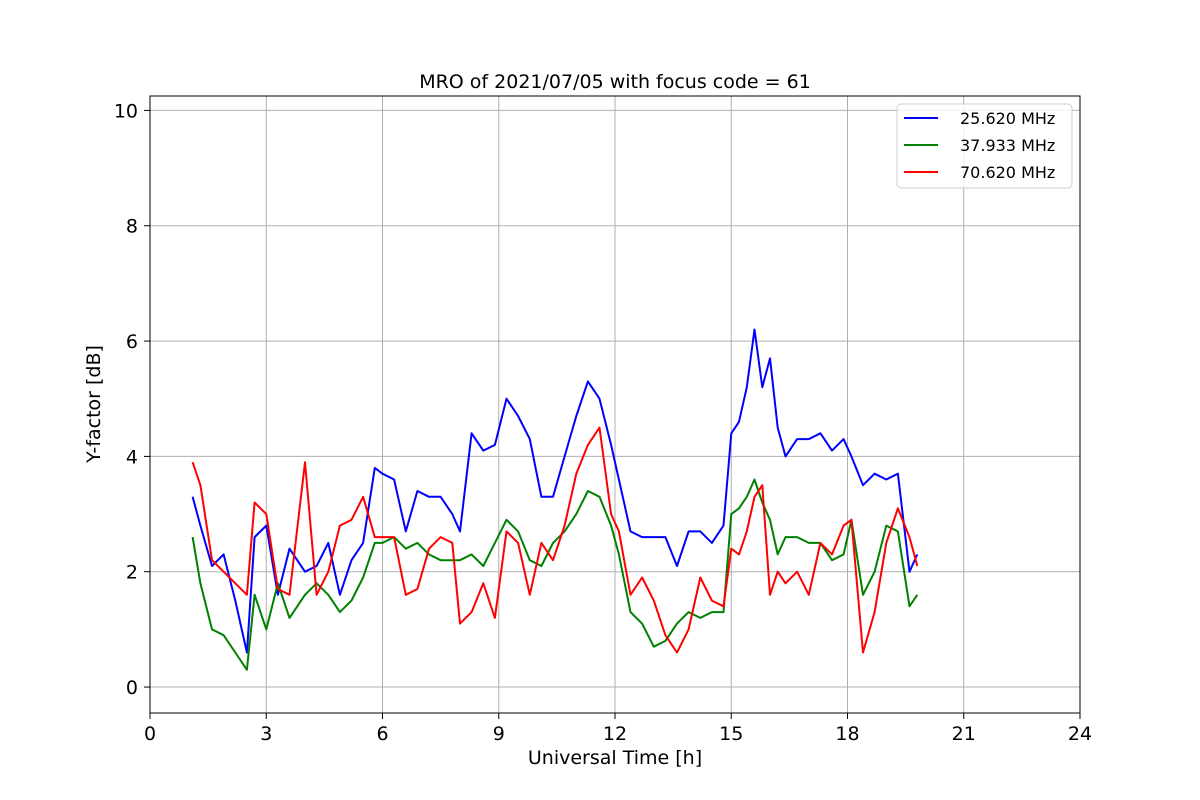  I want to click on x-axis-label: Universal Time [h], so click(615, 758).